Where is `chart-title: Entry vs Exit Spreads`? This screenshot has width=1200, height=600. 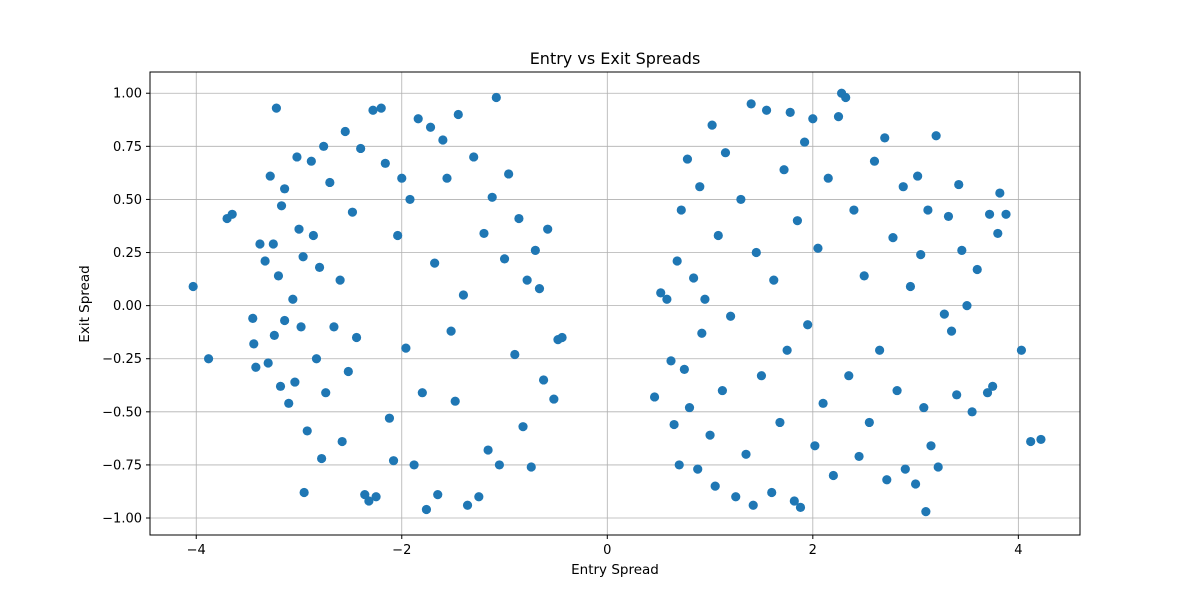
chart-title: Entry vs Exit Spreads is located at coordinates (615, 58).